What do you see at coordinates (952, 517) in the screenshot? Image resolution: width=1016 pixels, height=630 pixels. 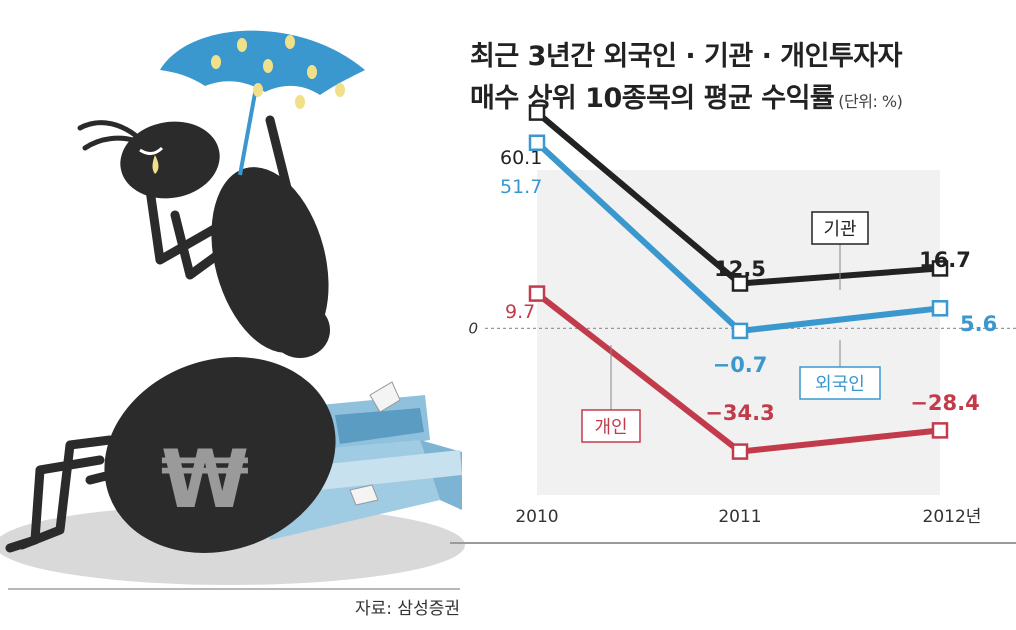 I see `x-tick-label: 2012년` at bounding box center [952, 517].